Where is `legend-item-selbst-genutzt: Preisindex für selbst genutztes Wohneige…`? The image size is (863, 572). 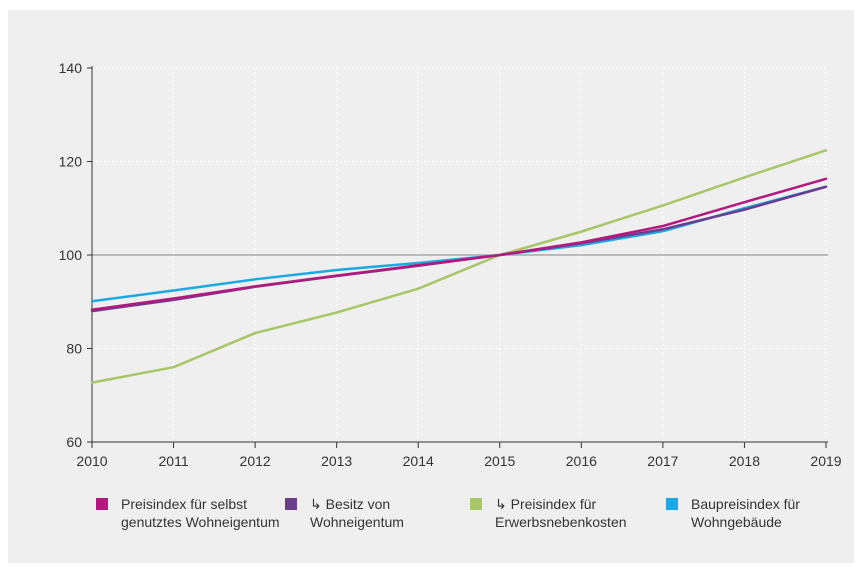
legend-item-selbst-genutzt: Preisindex für selbst genutztes Wohneige… is located at coordinates (190, 513).